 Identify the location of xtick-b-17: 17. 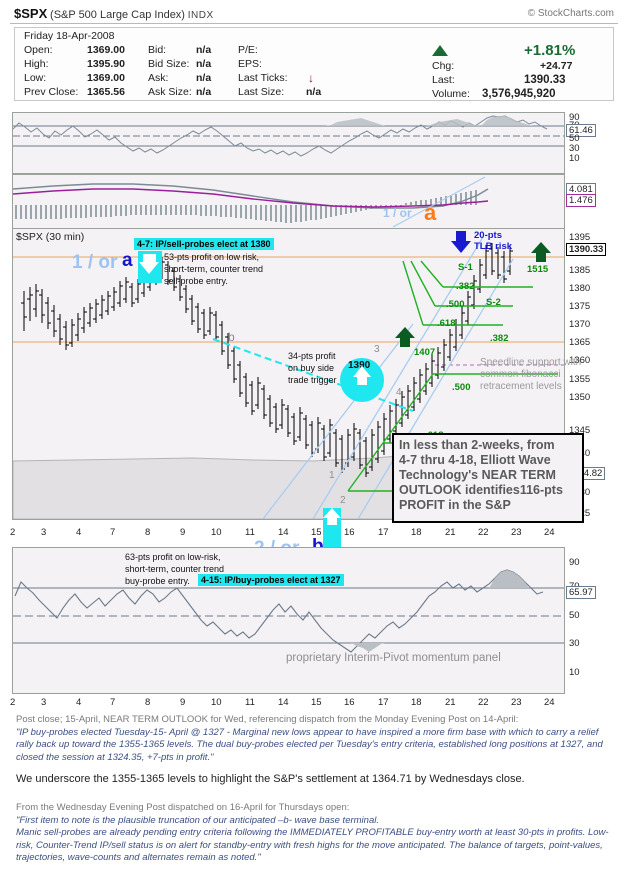
(383, 702).